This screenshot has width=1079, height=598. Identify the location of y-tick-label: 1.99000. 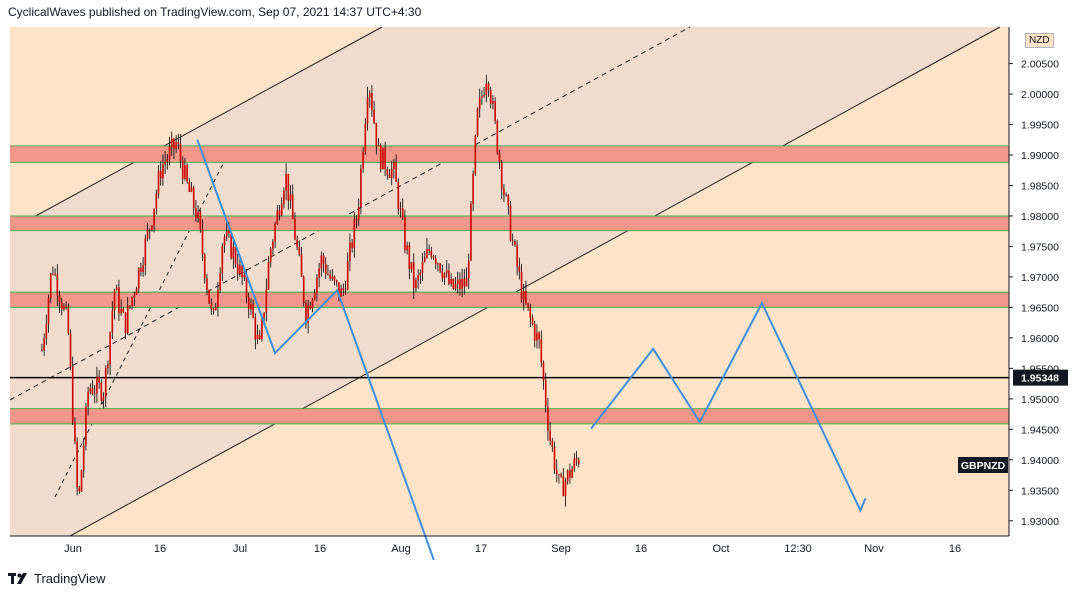
(1040, 156).